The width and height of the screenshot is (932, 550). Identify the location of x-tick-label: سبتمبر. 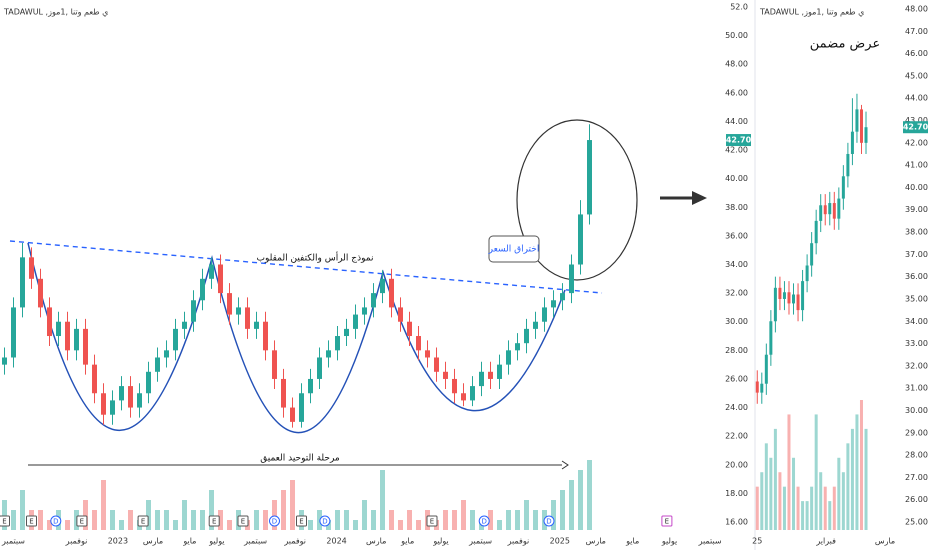
(255, 541).